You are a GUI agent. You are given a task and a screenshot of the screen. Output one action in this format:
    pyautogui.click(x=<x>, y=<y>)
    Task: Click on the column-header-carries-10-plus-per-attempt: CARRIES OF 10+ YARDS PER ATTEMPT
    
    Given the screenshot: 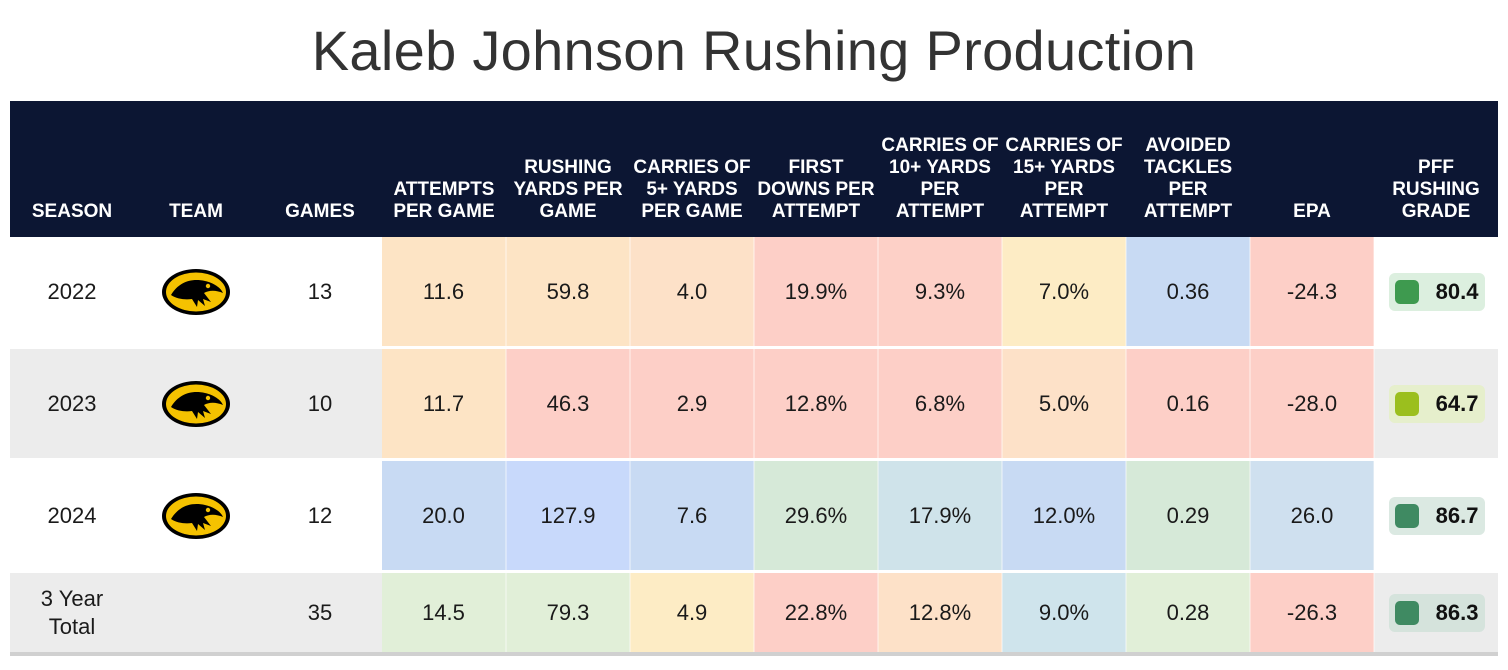 What is the action you would take?
    pyautogui.click(x=940, y=178)
    